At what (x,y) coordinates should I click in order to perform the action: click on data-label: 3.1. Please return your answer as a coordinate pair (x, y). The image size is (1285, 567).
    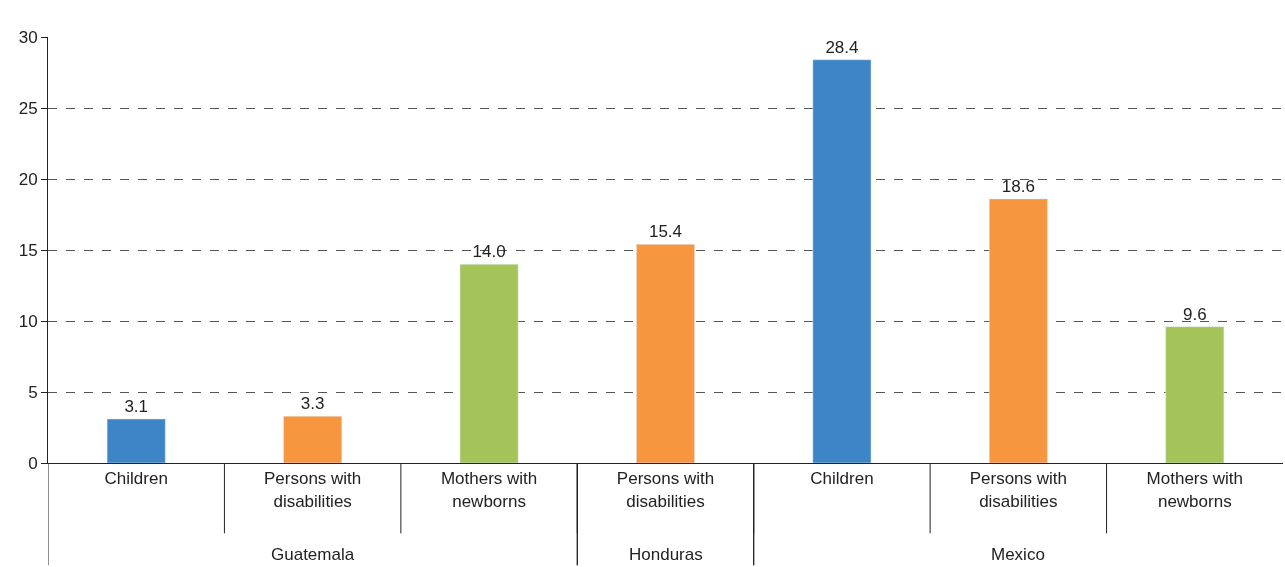
    Looking at the image, I should click on (136, 406).